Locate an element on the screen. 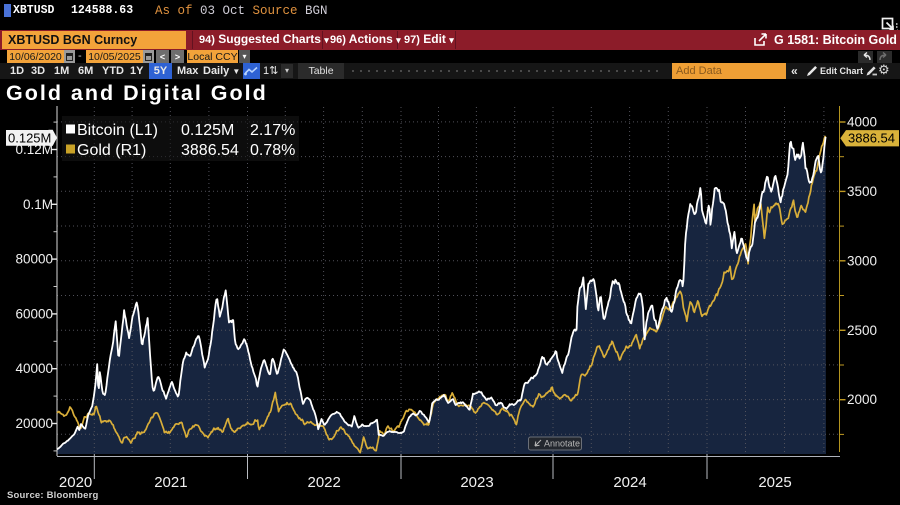  svg-text: 2021 is located at coordinates (170, 482).